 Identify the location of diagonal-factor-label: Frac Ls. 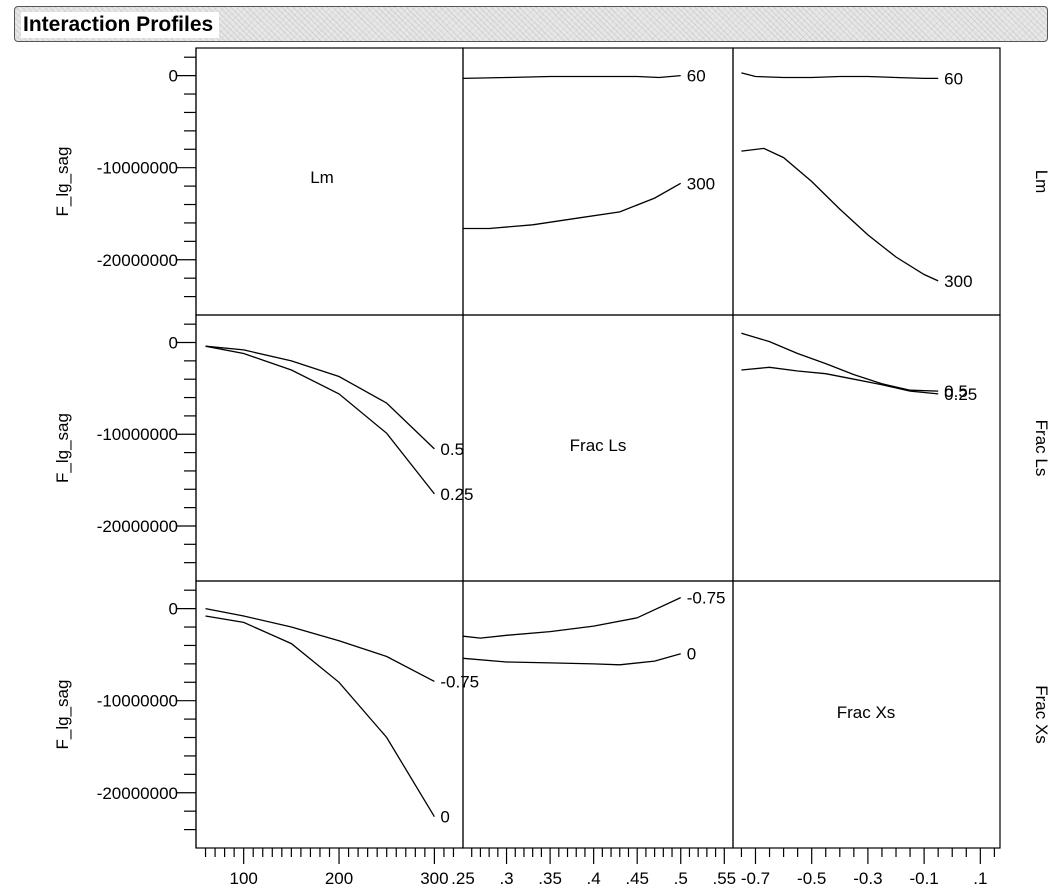
(598, 445).